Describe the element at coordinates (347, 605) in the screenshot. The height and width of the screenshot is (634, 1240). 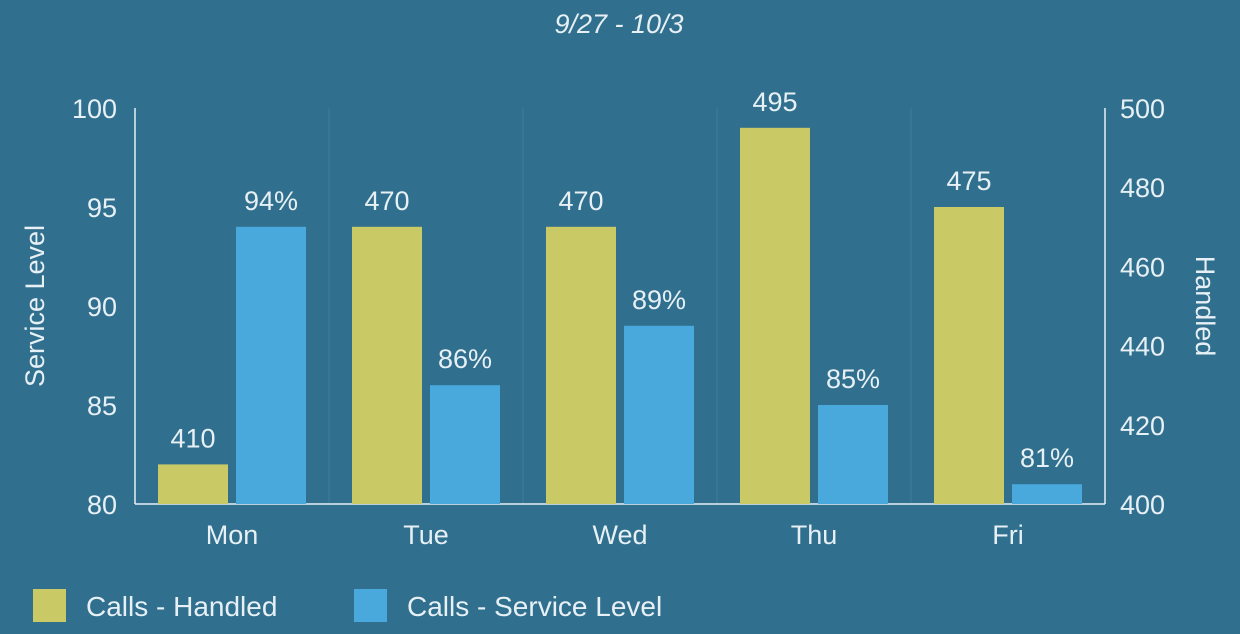
I see `legend: Calls - Handled Calls - Service Level` at that location.